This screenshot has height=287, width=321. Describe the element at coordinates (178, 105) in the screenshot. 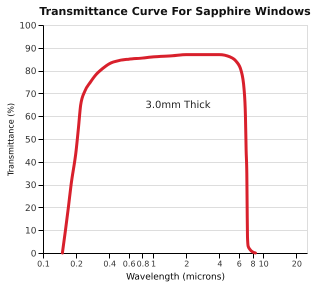

I see `annotation: 3.0mm Thick` at that location.